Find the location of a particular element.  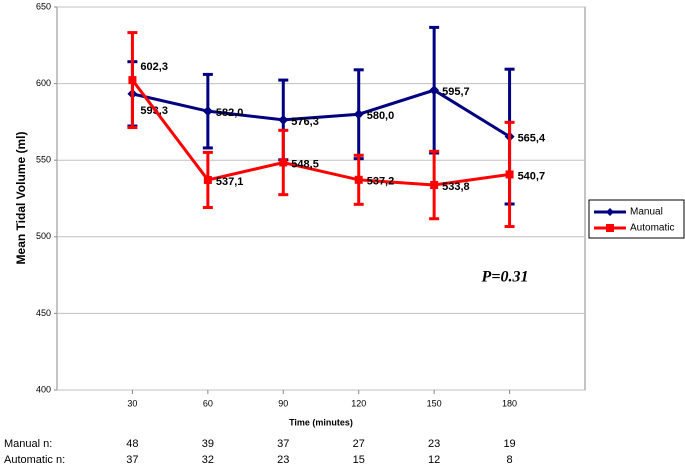

y-tick-label: 600 is located at coordinates (43, 83).